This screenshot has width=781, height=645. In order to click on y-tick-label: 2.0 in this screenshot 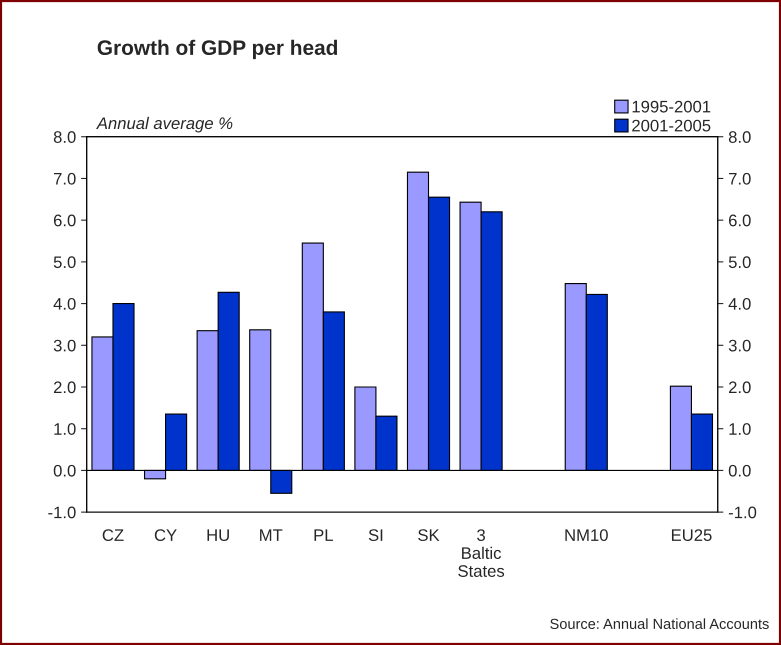, I will do `click(65, 387)`.